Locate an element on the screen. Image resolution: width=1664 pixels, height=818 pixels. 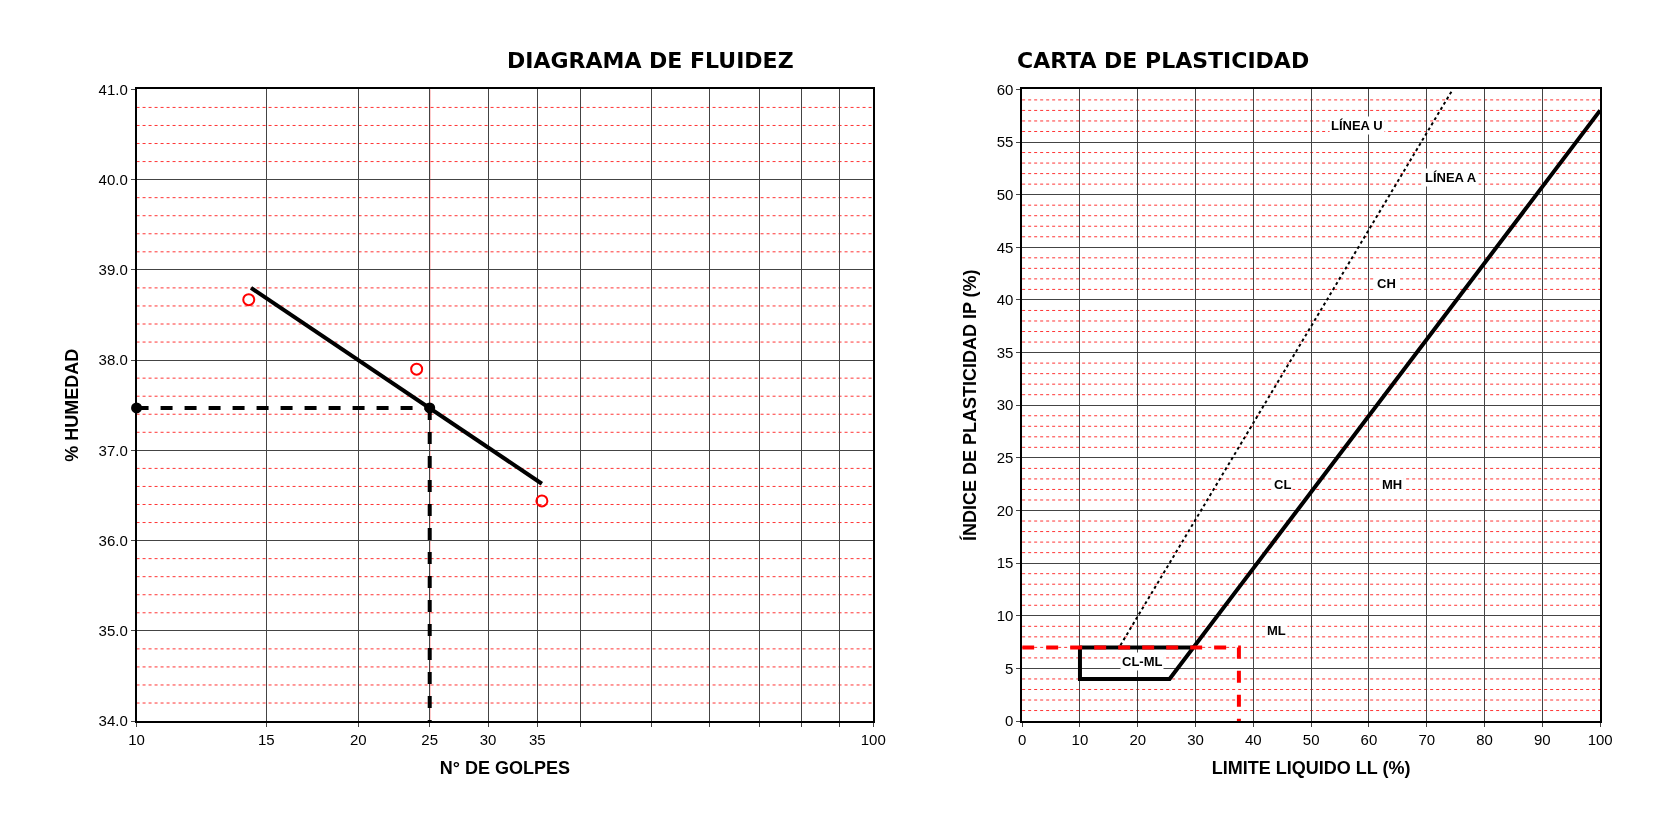
x-tick-label: 50 is located at coordinates (1311, 739).